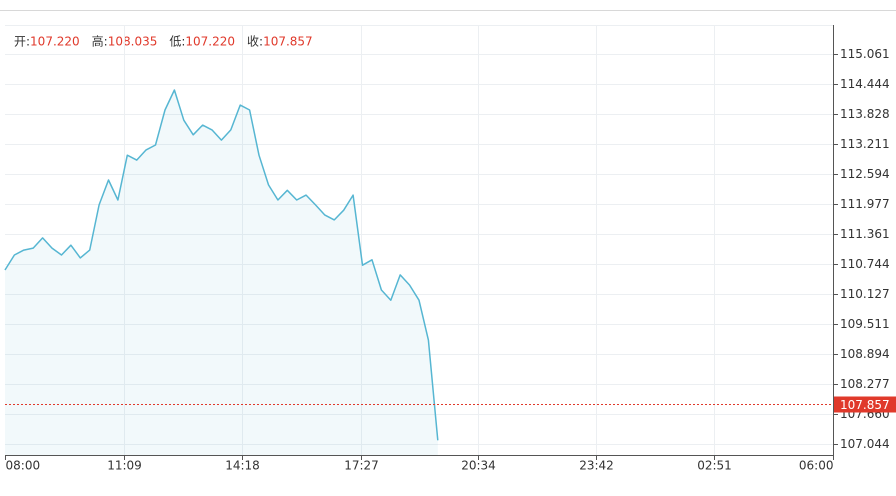 The height and width of the screenshot is (496, 896). I want to click on y-tick-label: 113.211, so click(865, 144).